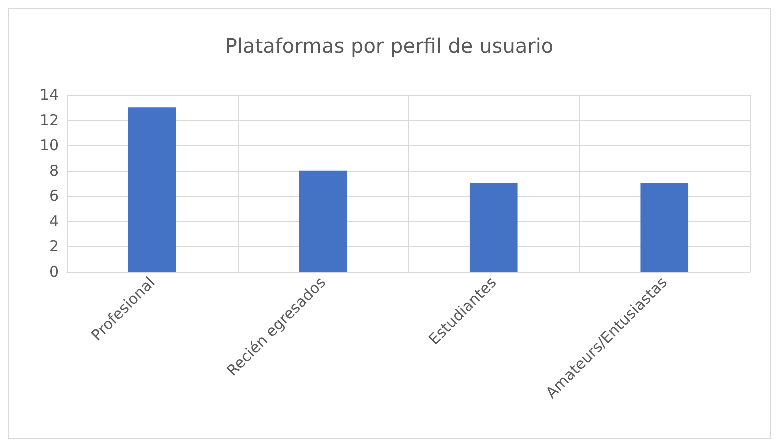 This screenshot has width=779, height=447. What do you see at coordinates (54, 247) in the screenshot?
I see `y-tick-label: 2` at bounding box center [54, 247].